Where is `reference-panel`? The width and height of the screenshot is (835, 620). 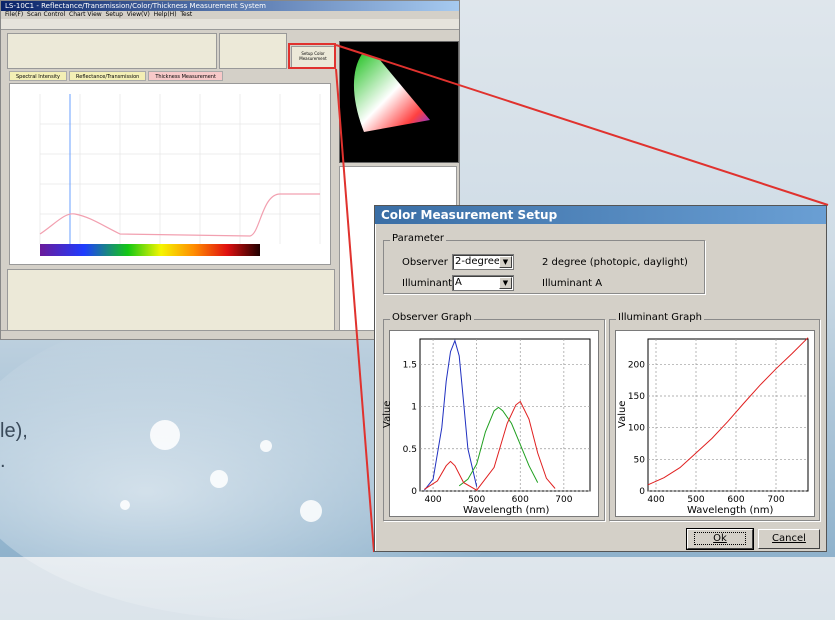
reference-panel is located at coordinates (253, 51).